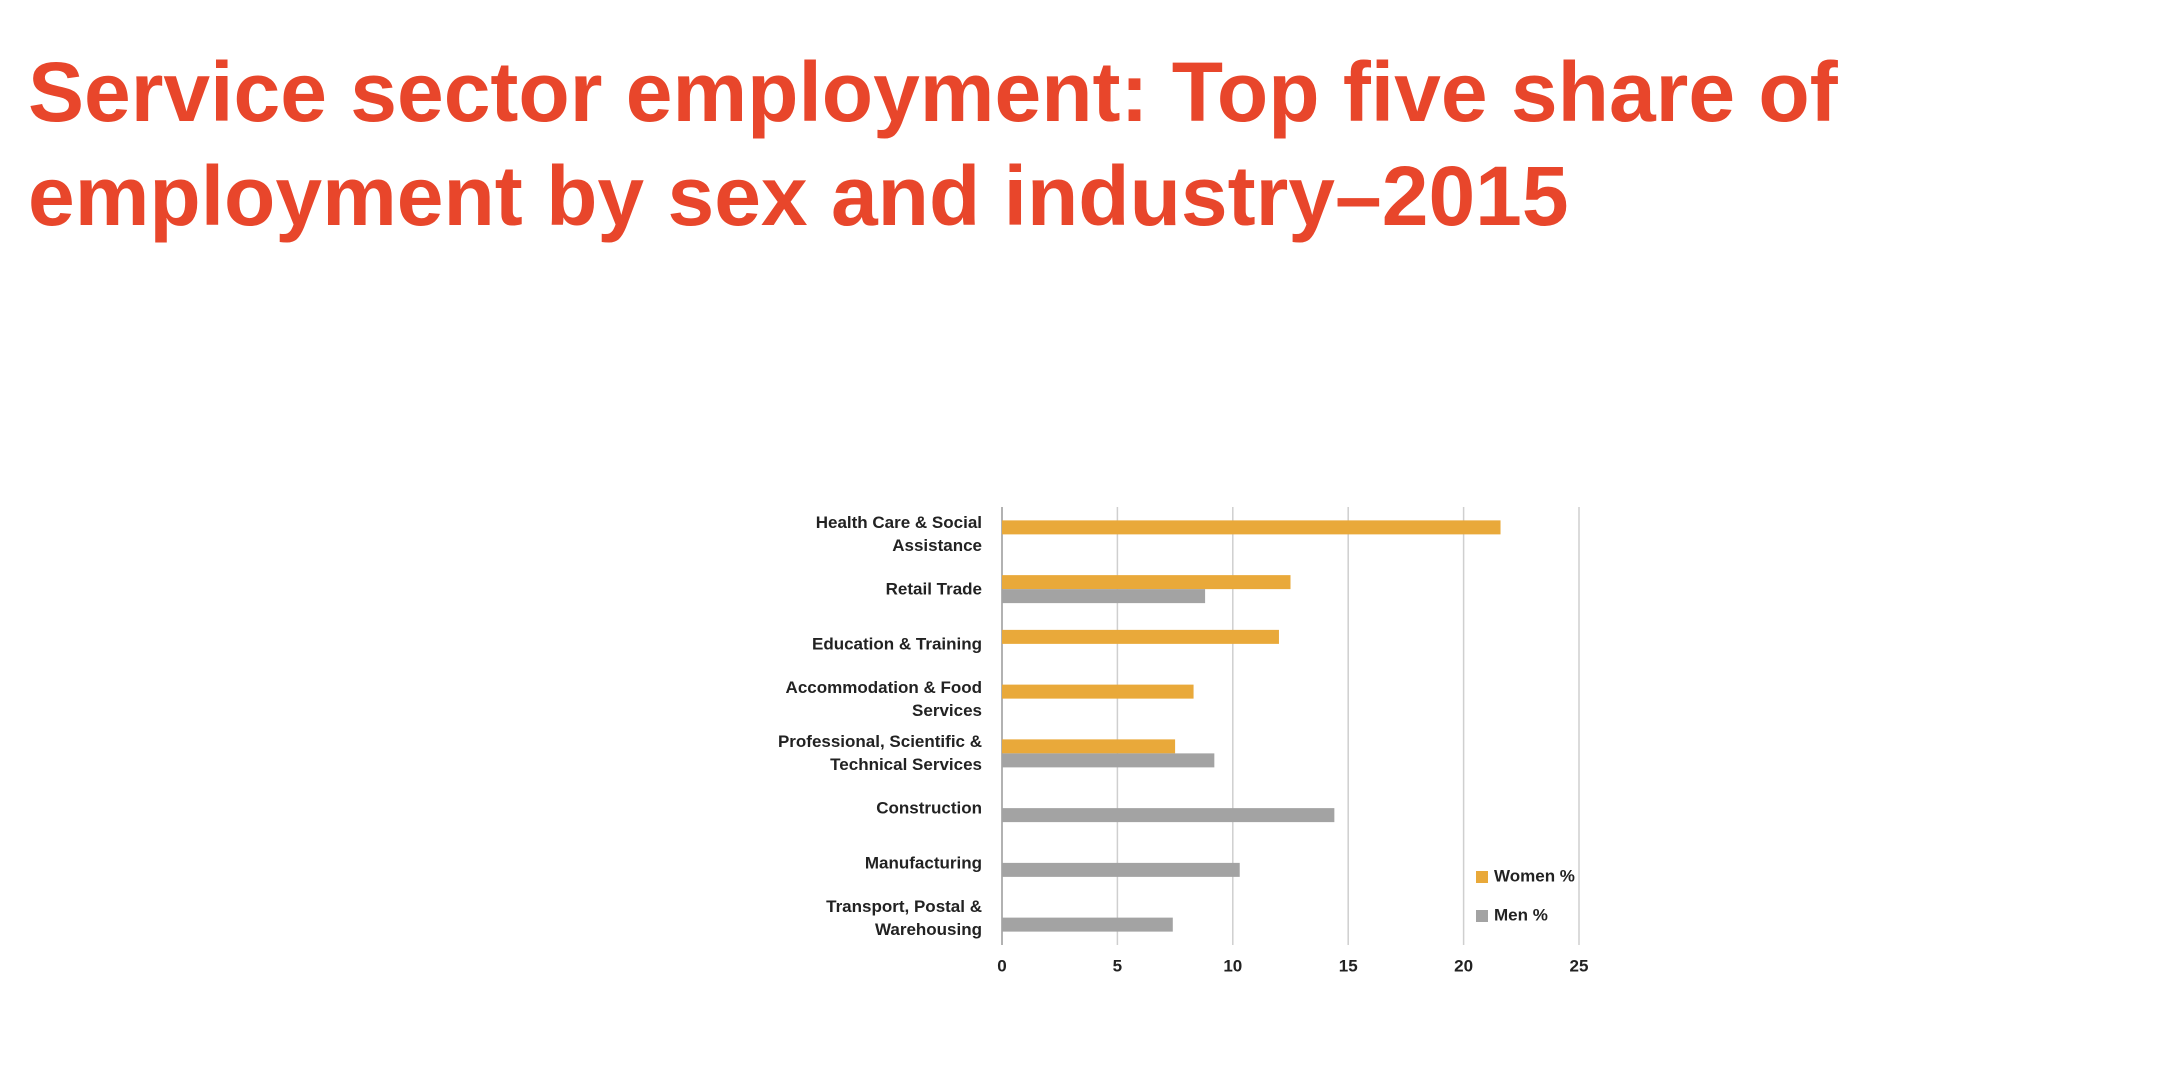 This screenshot has width=2180, height=1082. I want to click on y-tick-label: Construction, so click(929, 808).